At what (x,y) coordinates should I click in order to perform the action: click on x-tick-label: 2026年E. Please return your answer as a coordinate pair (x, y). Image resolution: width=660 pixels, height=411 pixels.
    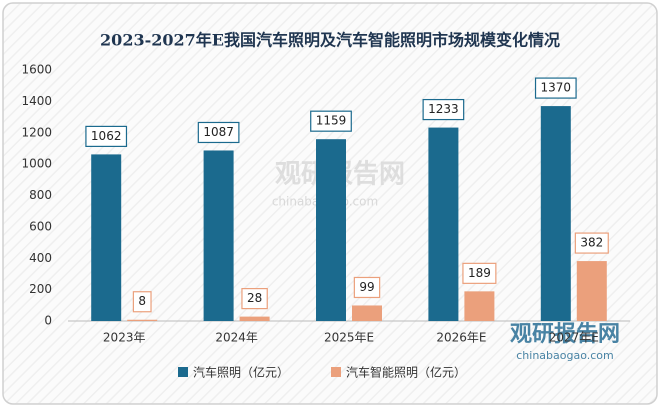
    Looking at the image, I should click on (461, 338).